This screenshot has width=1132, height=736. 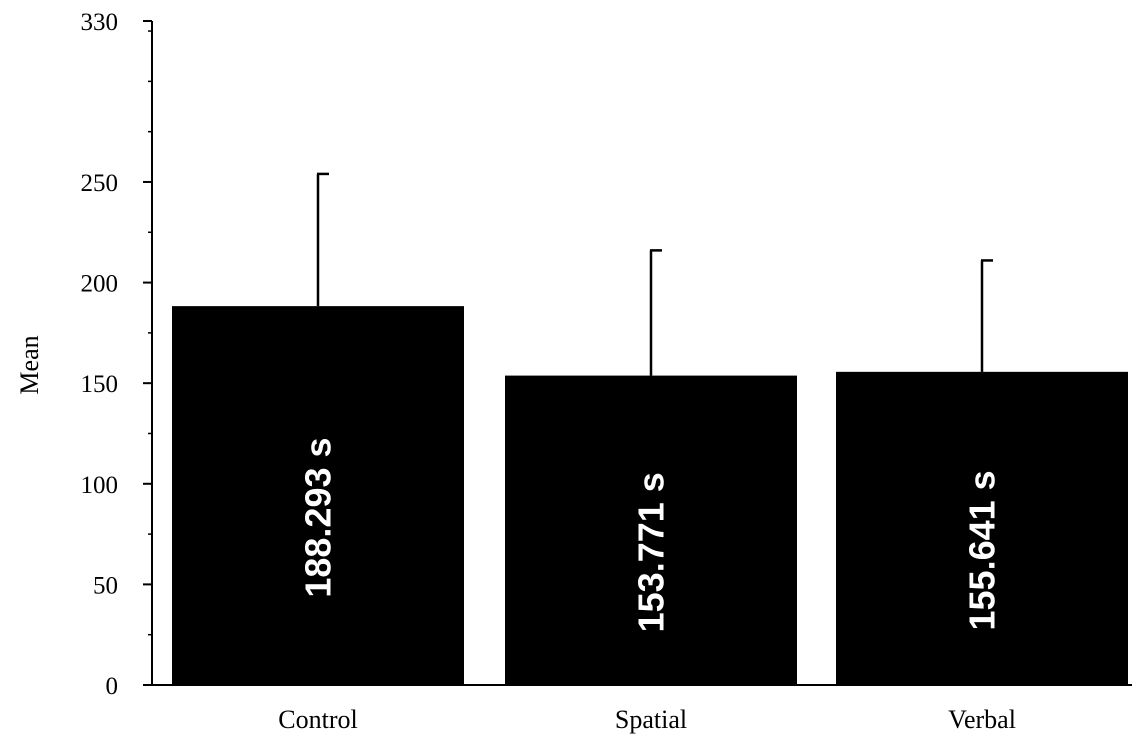 What do you see at coordinates (100, 485) in the screenshot?
I see `y-tick-label-100: 100` at bounding box center [100, 485].